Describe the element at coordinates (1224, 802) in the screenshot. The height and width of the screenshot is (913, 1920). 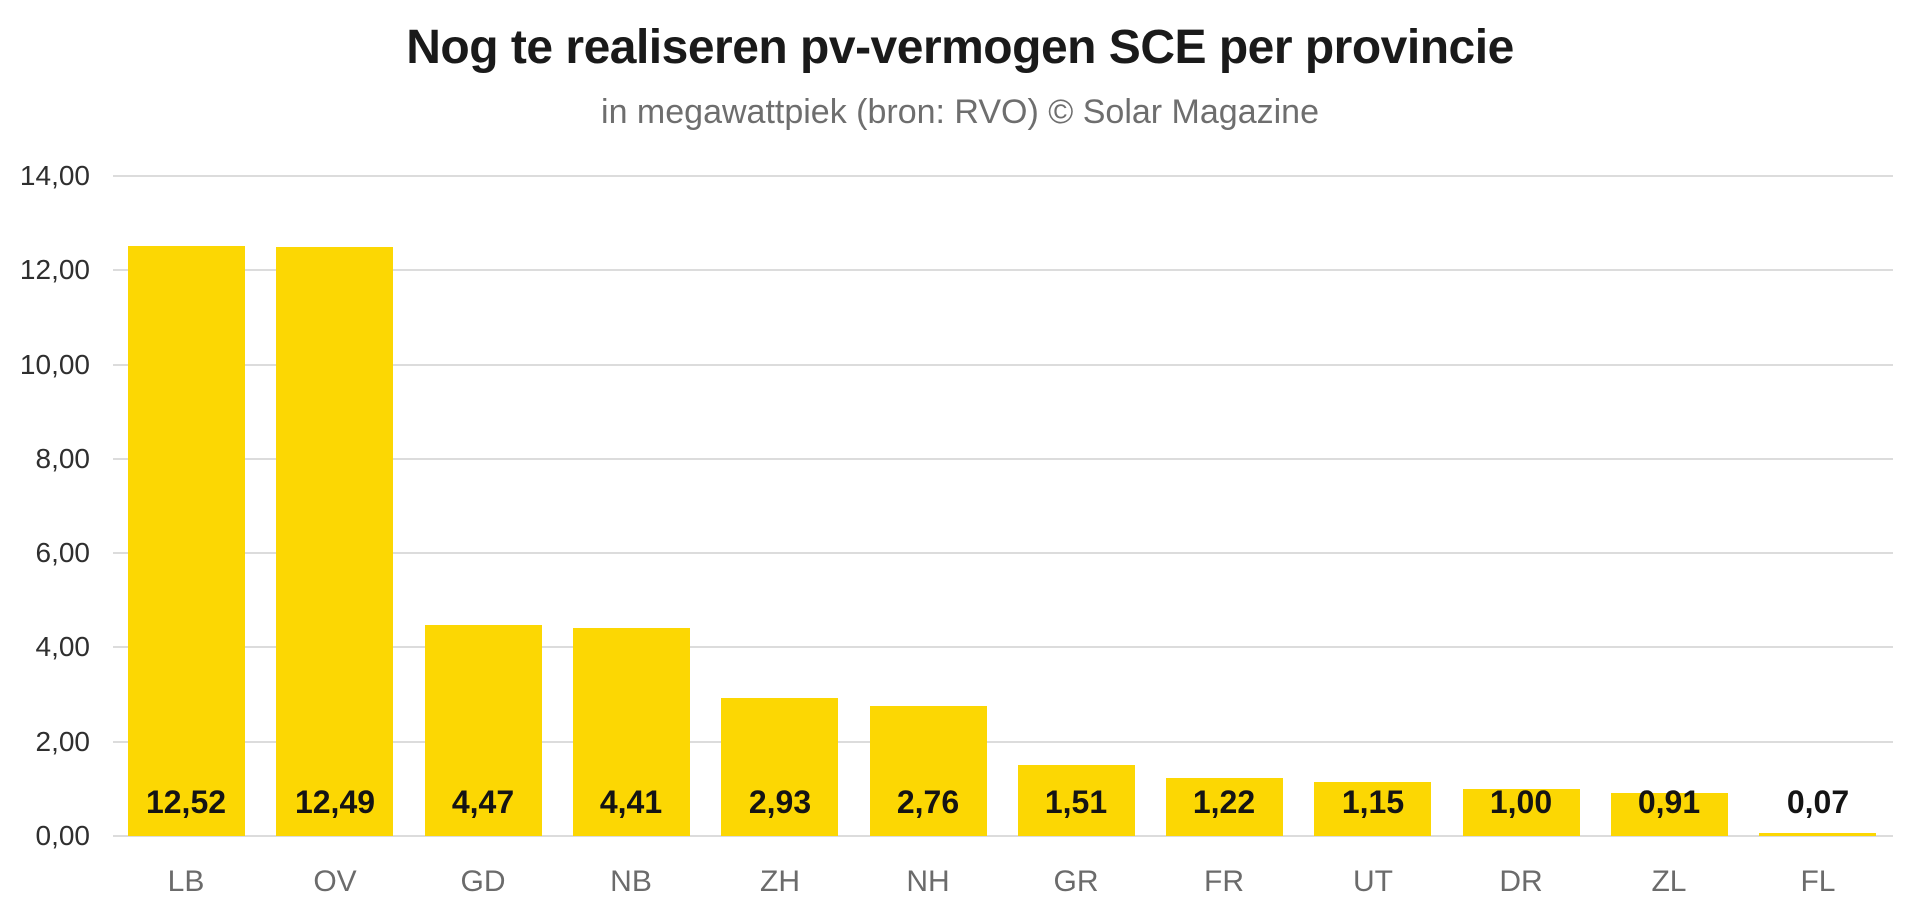
I see `bar-value-label-fr: 1,22` at that location.